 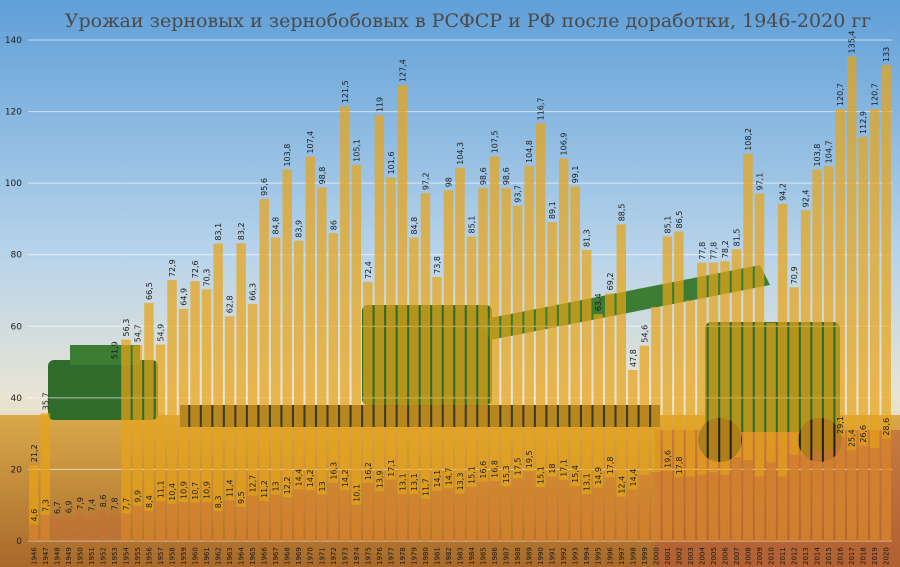 I want to click on x-tick-label: 2000, so click(x=656, y=556).